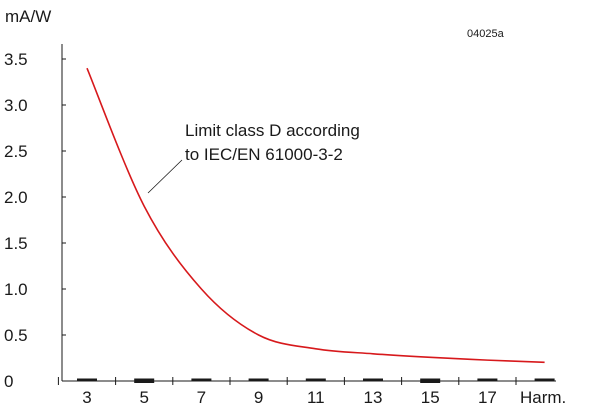 The height and width of the screenshot is (412, 592). Describe the element at coordinates (8, 381) in the screenshot. I see `y-tick-label: 0` at that location.